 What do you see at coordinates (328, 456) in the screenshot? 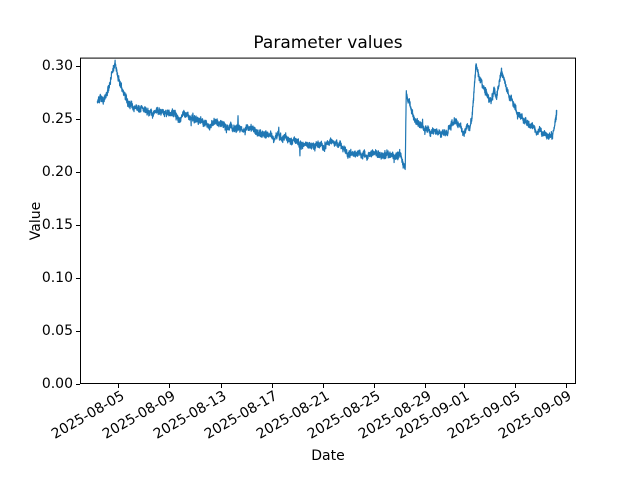
I see `x-axis-label: Date` at bounding box center [328, 456].